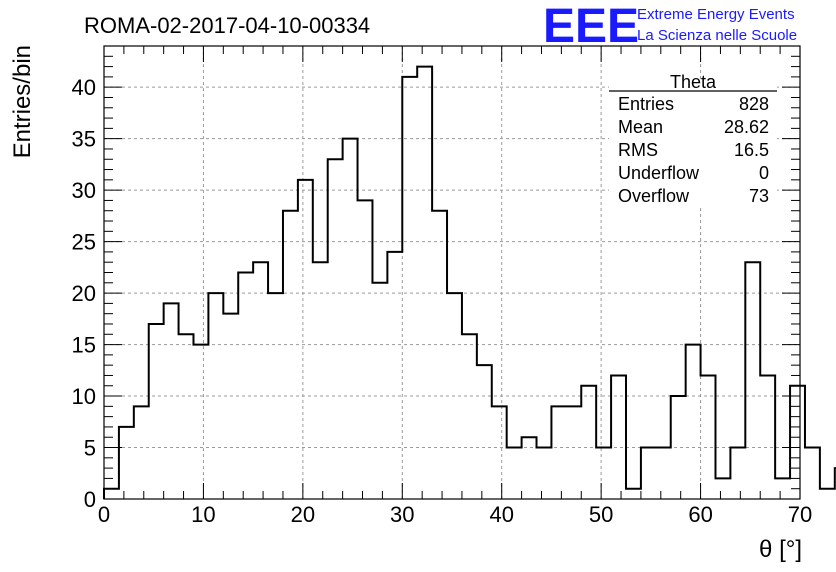 This screenshot has height=572, width=836. Describe the element at coordinates (800, 514) in the screenshot. I see `x-tick-label: 70` at that location.